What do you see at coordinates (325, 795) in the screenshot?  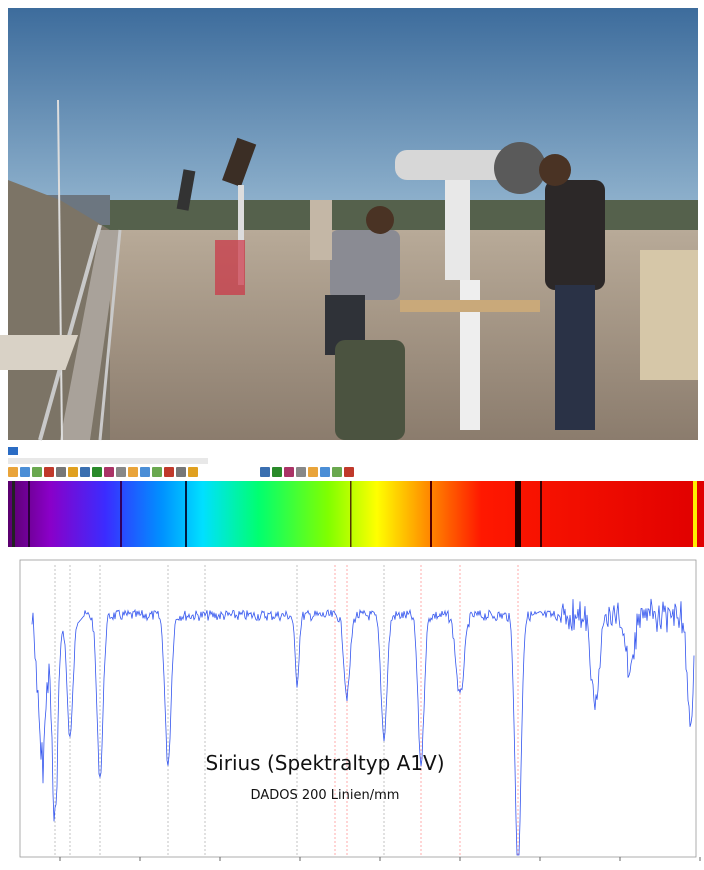 I see `caption-subtitle: DADOS 200 Linien/mm` at bounding box center [325, 795].